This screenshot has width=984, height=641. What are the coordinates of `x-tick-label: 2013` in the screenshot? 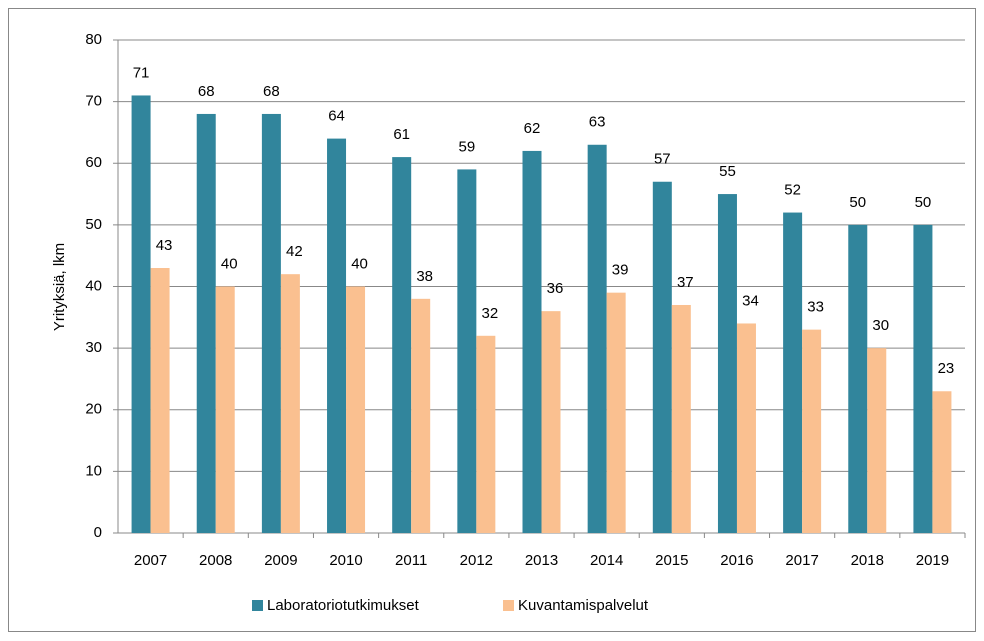 It's located at (541, 560).